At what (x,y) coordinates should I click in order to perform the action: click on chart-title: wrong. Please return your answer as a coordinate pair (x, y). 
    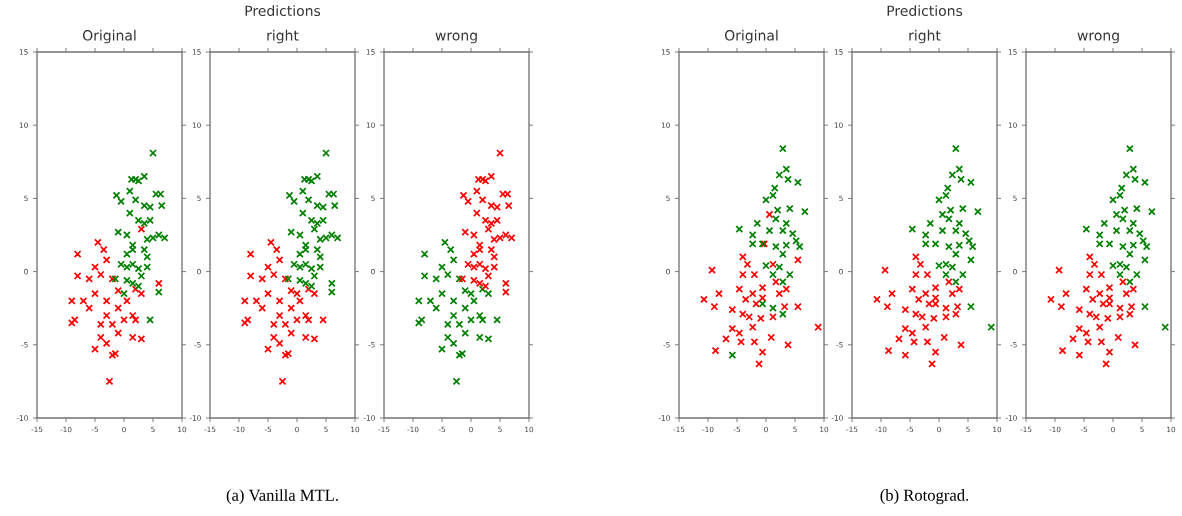
    Looking at the image, I should click on (456, 38).